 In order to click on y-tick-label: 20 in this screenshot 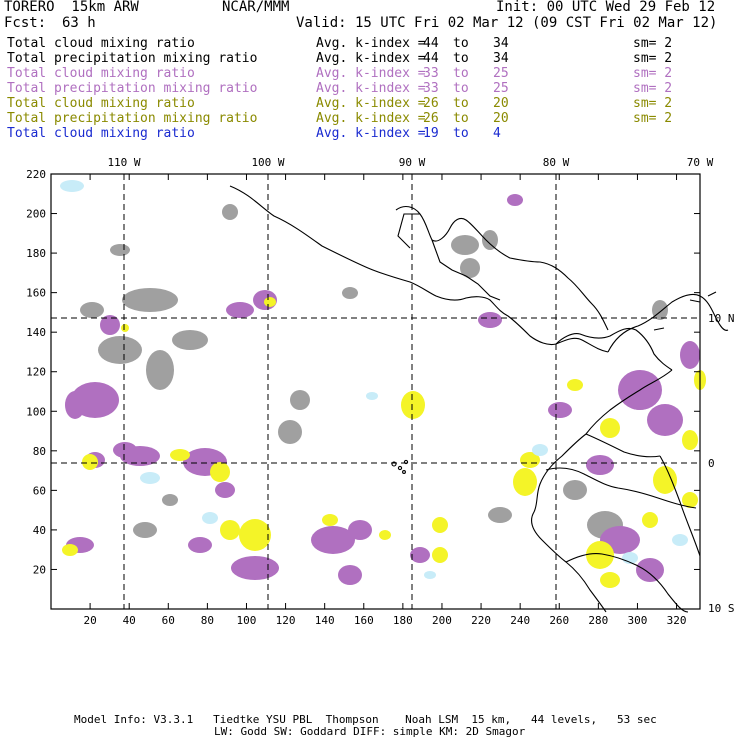, I will do `click(39, 569)`.